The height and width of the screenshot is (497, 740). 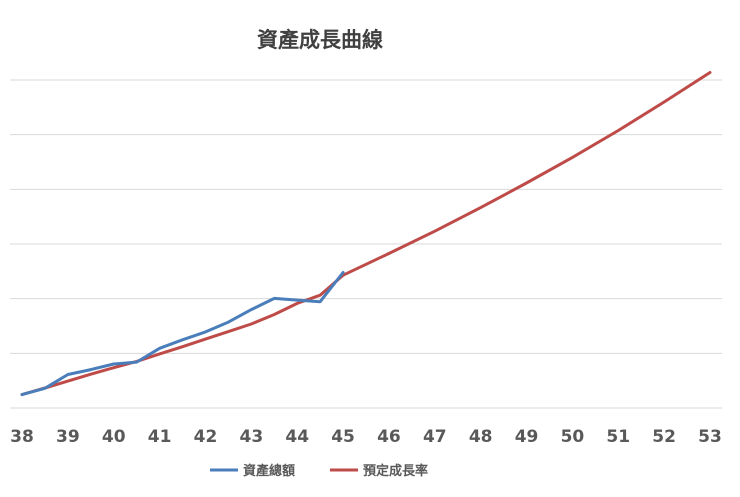 I want to click on legend-label-series-1: 資產總額, so click(x=269, y=471).